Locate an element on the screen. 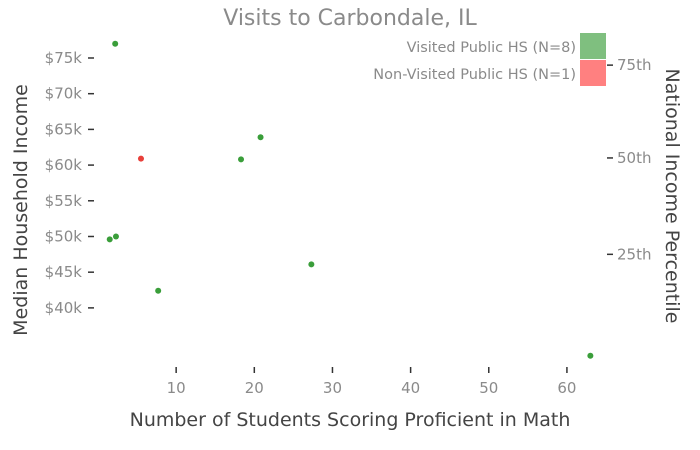  y2-tick-label: 75th is located at coordinates (634, 65).